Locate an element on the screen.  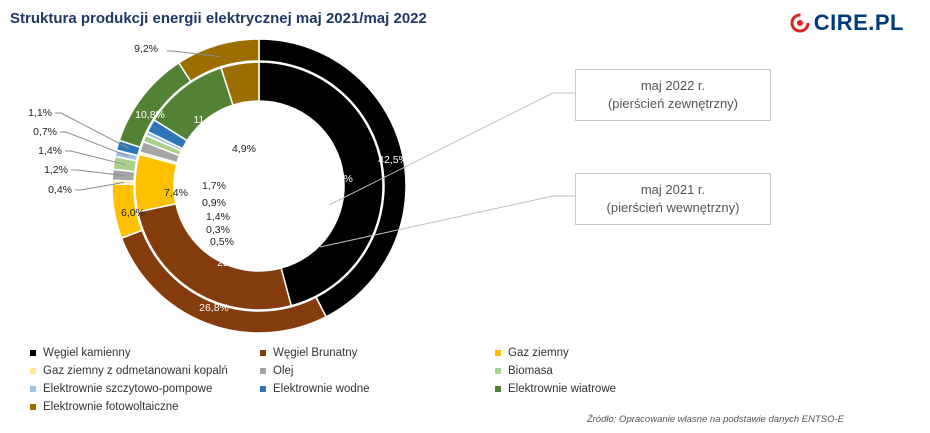
inner-label-olej: 1,4% is located at coordinates (218, 217).